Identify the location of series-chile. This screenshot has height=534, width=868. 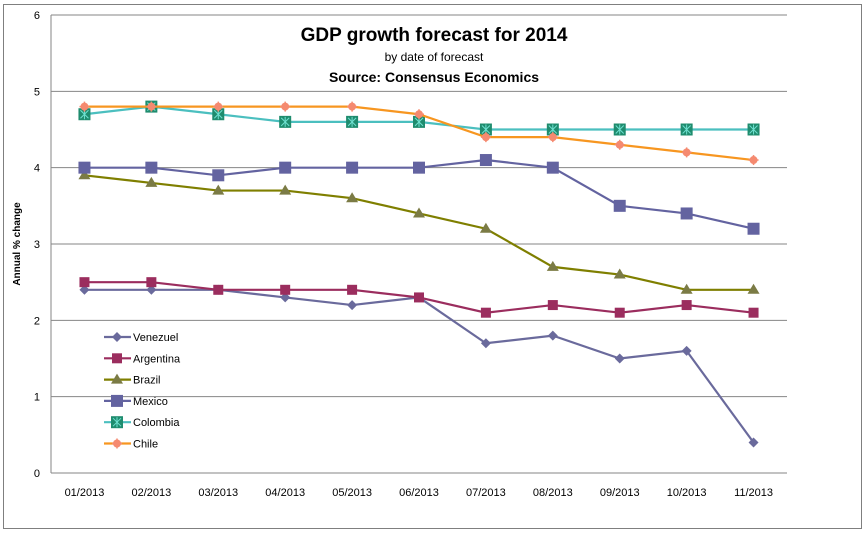
(419, 133).